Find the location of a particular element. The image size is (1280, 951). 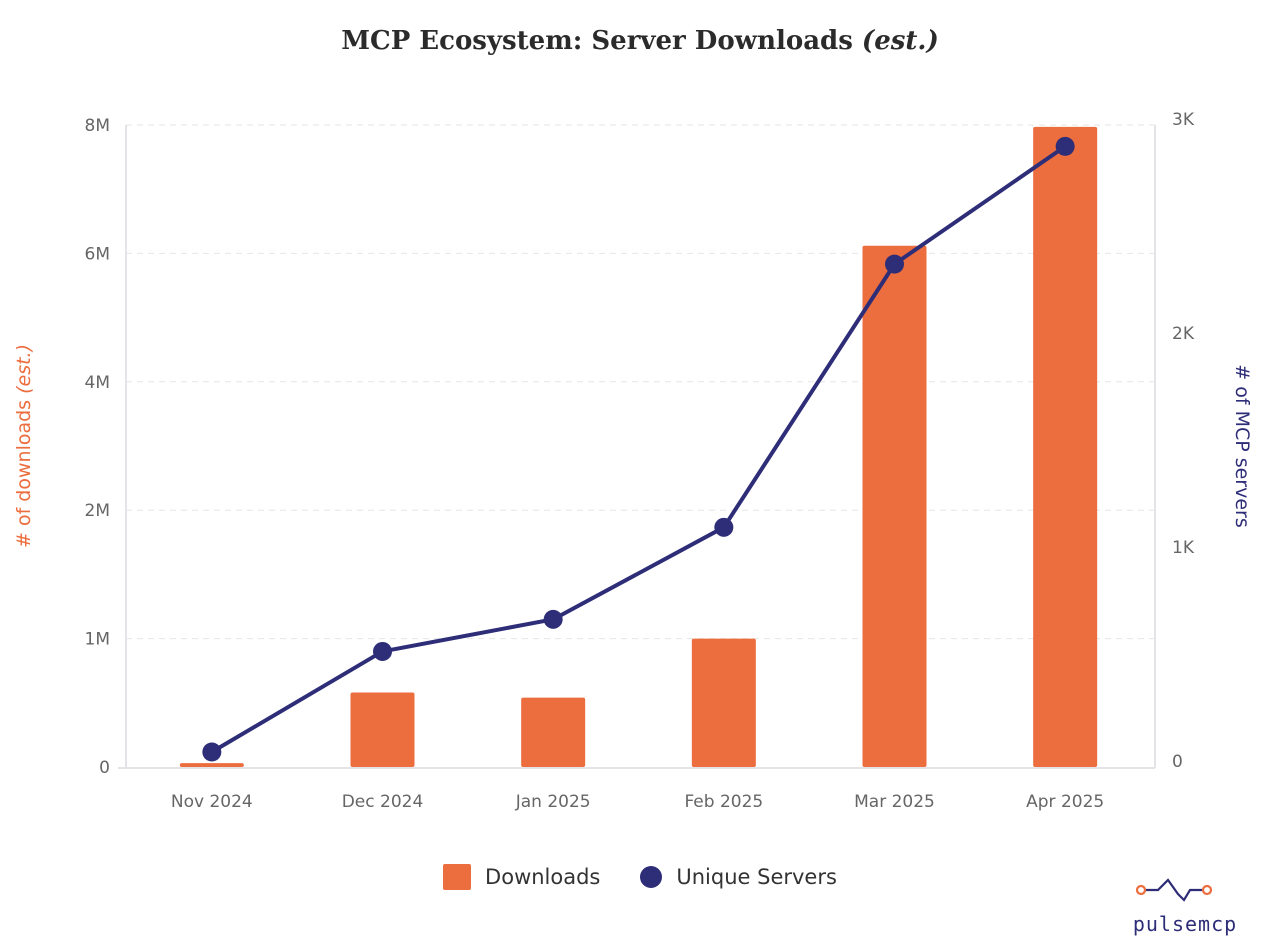

legend-item-servers: Unique Servers is located at coordinates (738, 877).